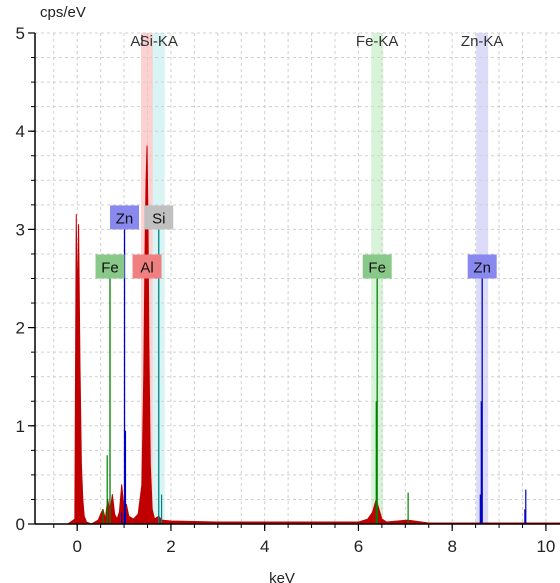  Describe the element at coordinates (20, 229) in the screenshot. I see `y-tick-label: 3` at that location.